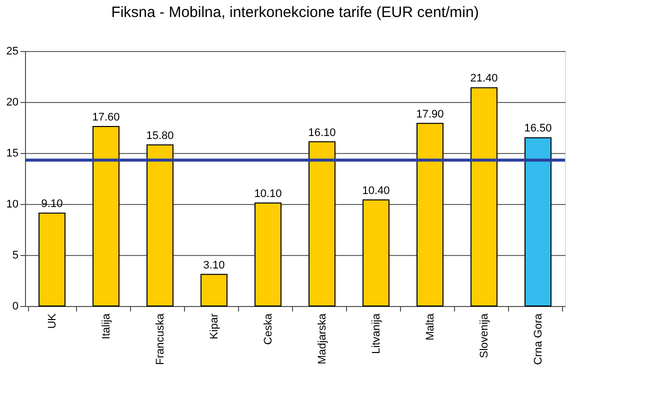 Image resolution: width=647 pixels, height=420 pixels. What do you see at coordinates (268, 194) in the screenshot?
I see `data-label: 10.10` at bounding box center [268, 194].